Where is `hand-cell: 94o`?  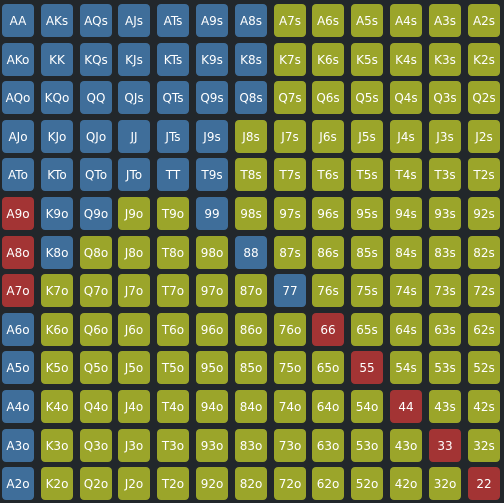 hand-cell: 94o is located at coordinates (212, 406).